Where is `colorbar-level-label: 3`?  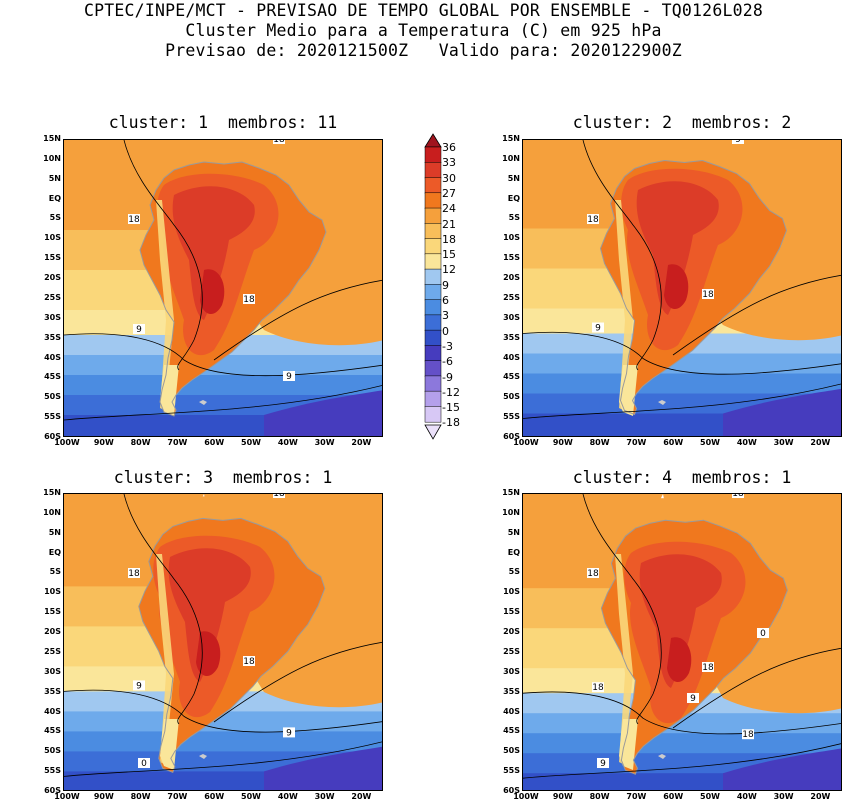 colorbar-level-label: 3 is located at coordinates (445, 316).